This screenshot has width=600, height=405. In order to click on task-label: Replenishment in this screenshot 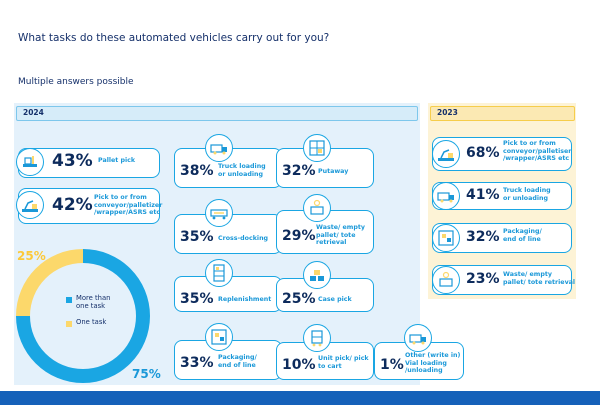, I will do `click(245, 299)`.